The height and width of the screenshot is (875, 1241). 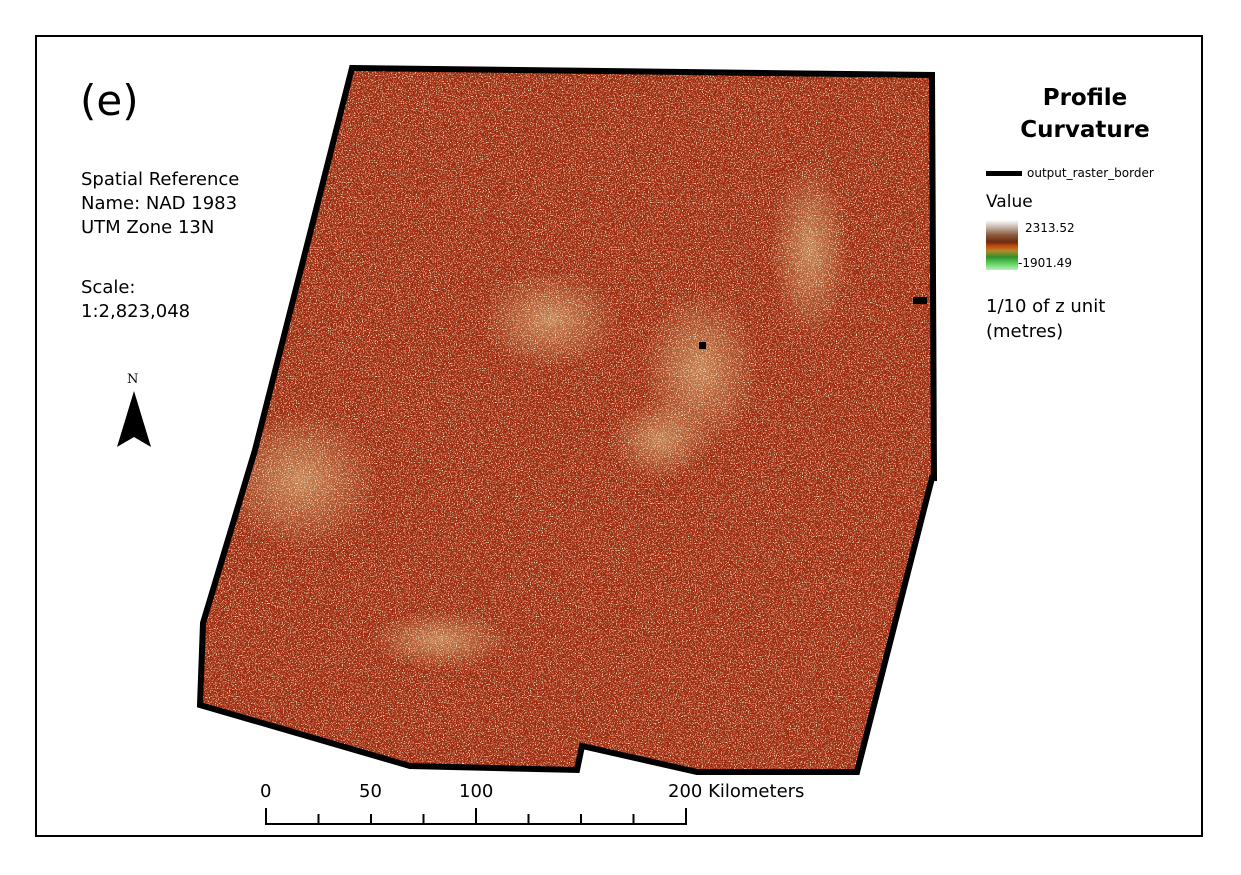 I want to click on scale-value: 1:2,823,048, so click(x=136, y=311).